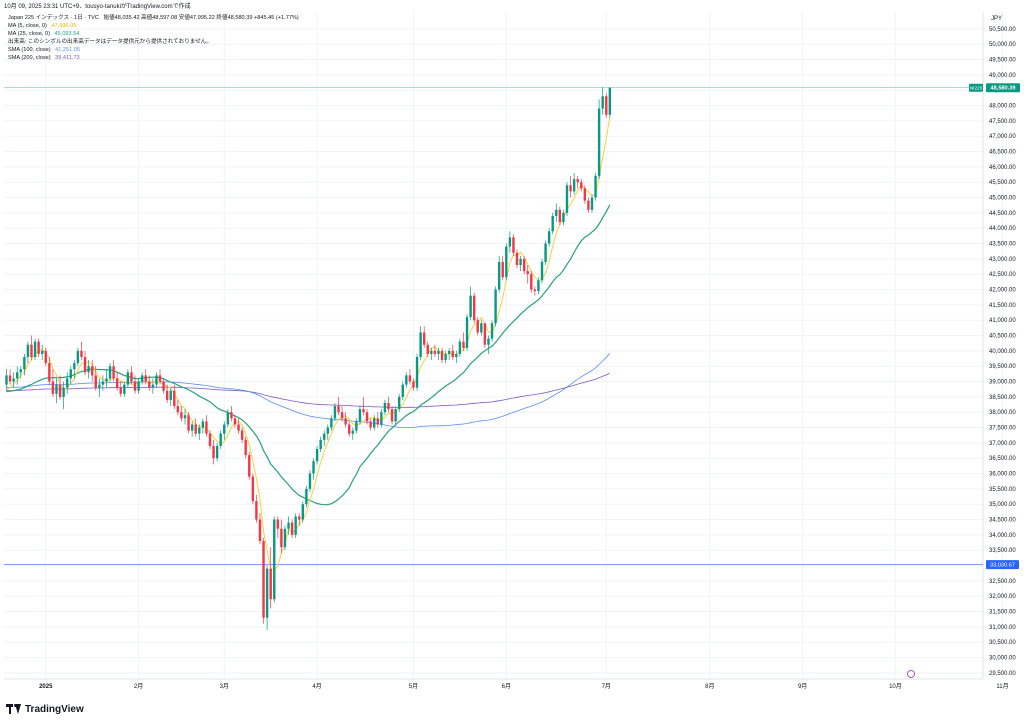 The height and width of the screenshot is (720, 1024). What do you see at coordinates (895, 686) in the screenshot?
I see `x-tick-label: 10月` at bounding box center [895, 686].